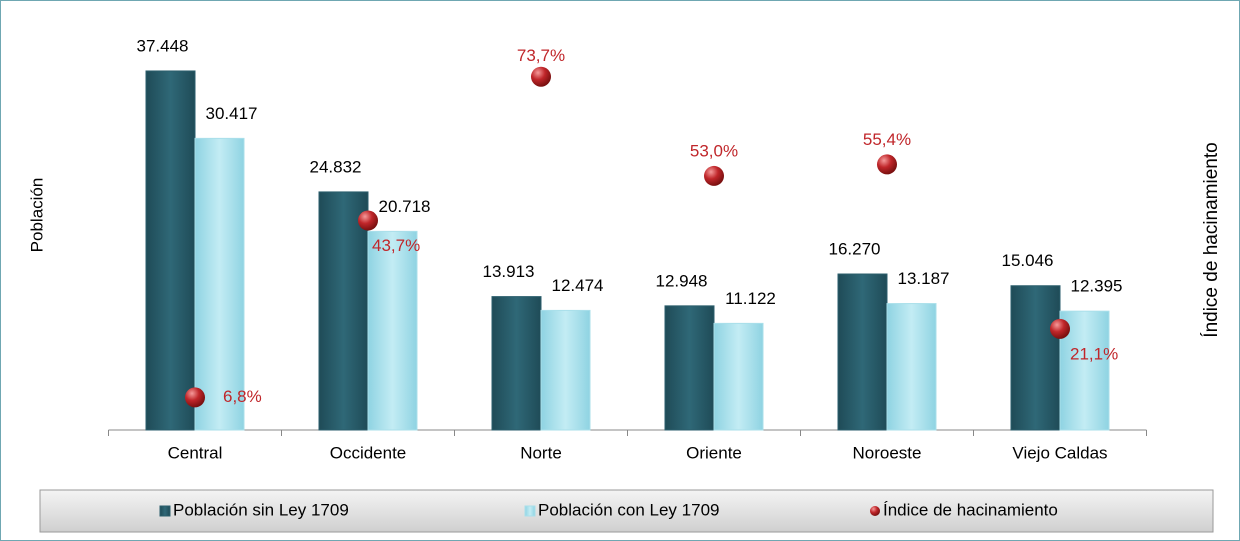 This screenshot has width=1240, height=541. Describe the element at coordinates (714, 452) in the screenshot. I see `x-tick-label: Oriente` at that location.